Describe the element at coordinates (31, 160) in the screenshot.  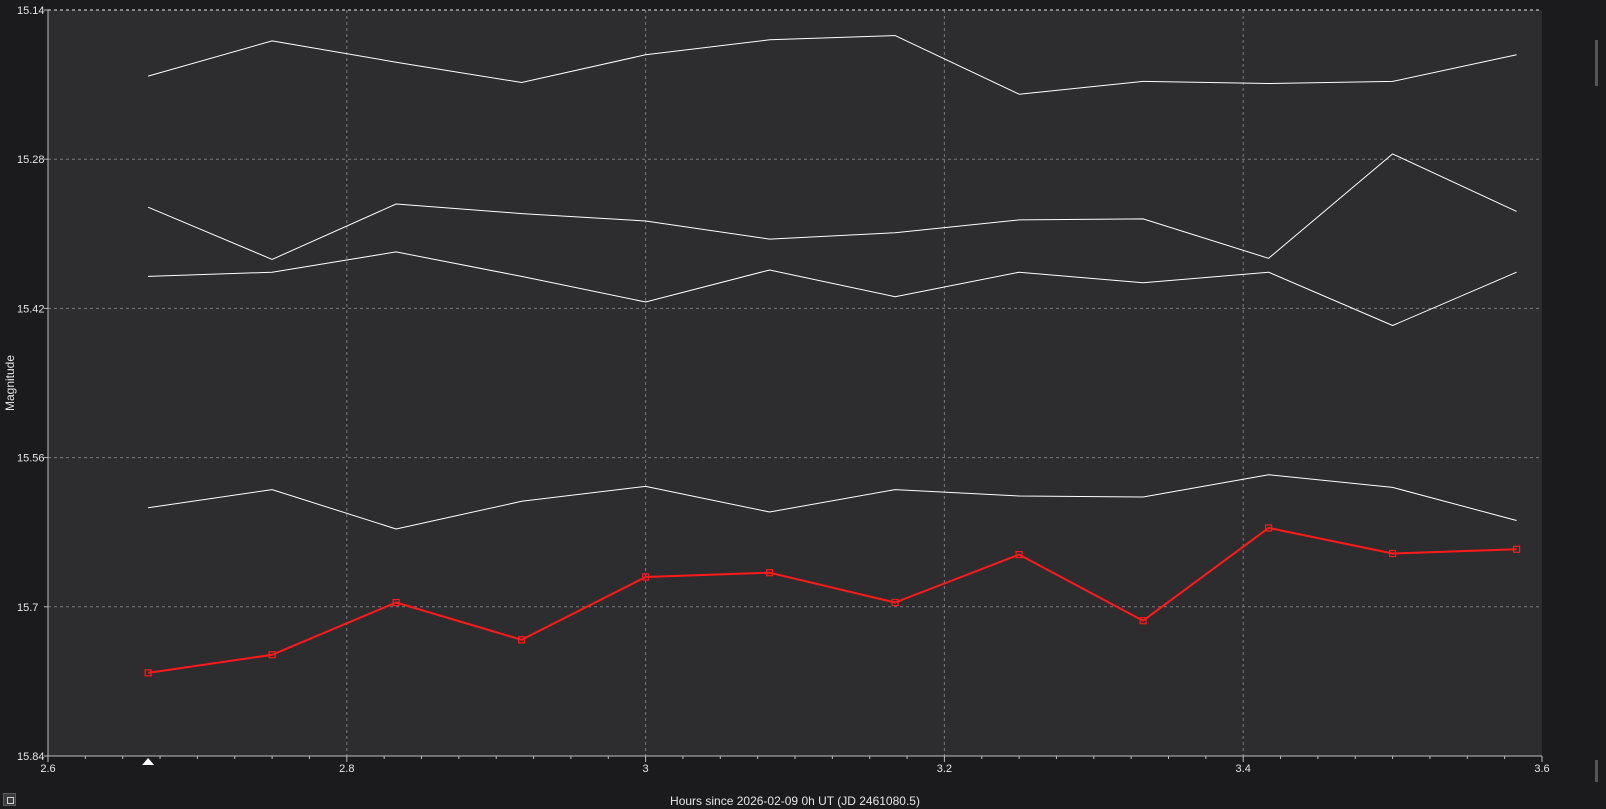
I see `y-tick-label: 15.28` at that location.